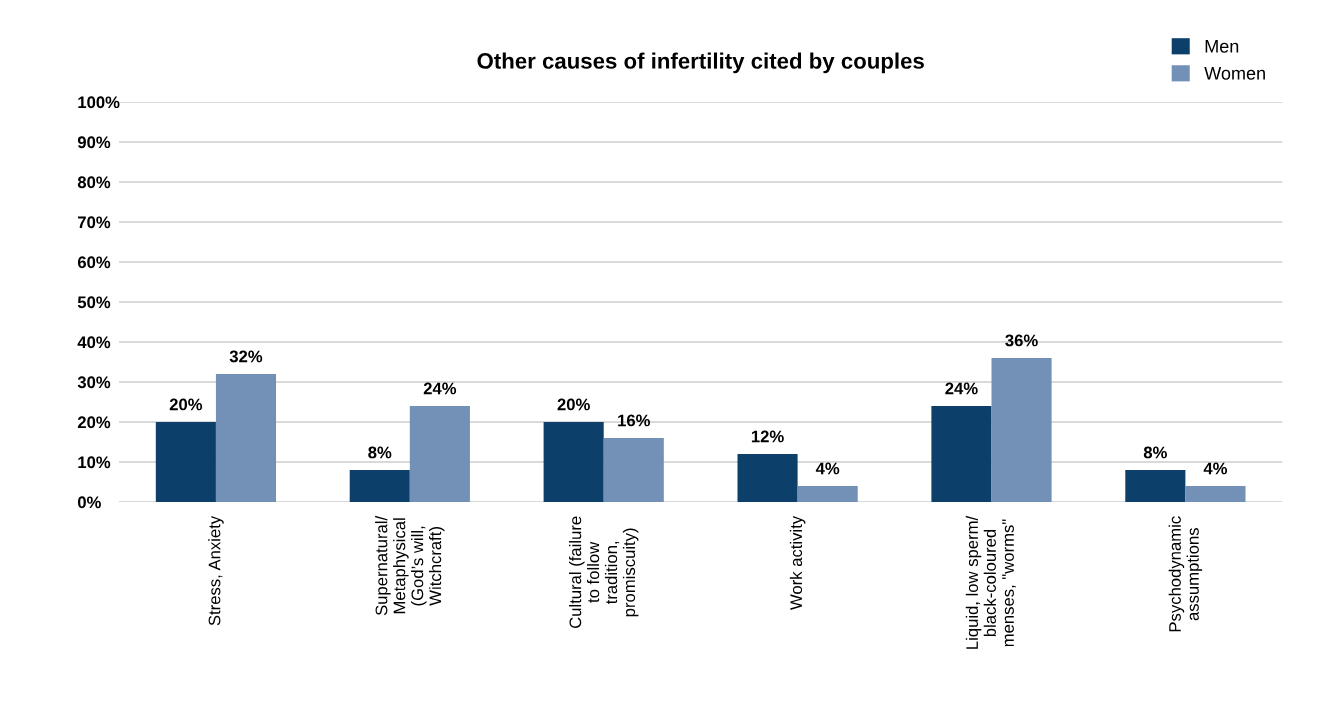  What do you see at coordinates (1021, 340) in the screenshot?
I see `data-label: 36%` at bounding box center [1021, 340].